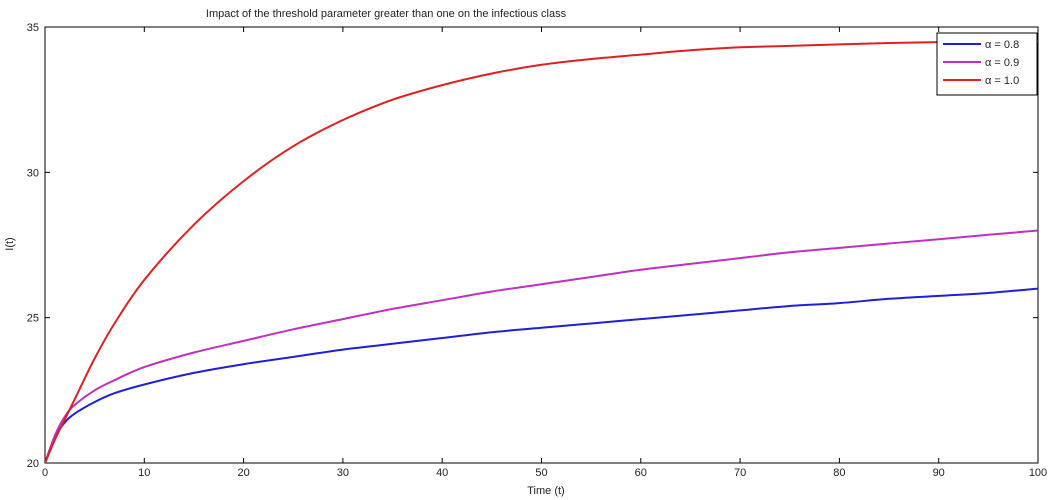 This screenshot has height=500, width=1053. I want to click on x-tick-label: 0, so click(45, 473).